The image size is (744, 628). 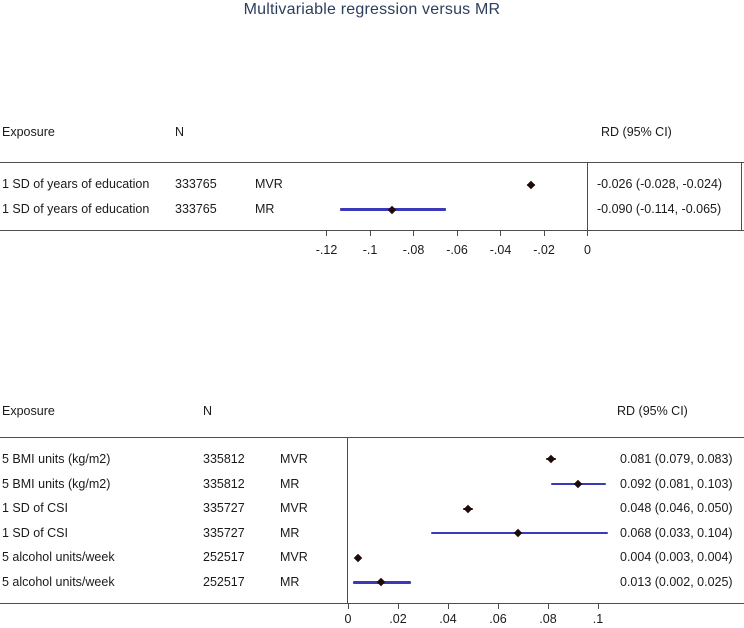 What do you see at coordinates (398, 619) in the screenshot?
I see `axis-tick-label: .02` at bounding box center [398, 619].